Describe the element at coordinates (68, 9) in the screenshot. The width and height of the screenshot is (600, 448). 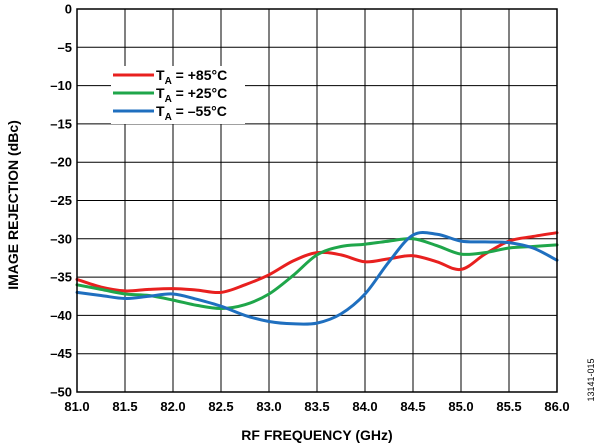
I see `y-tick-label: 0` at that location.